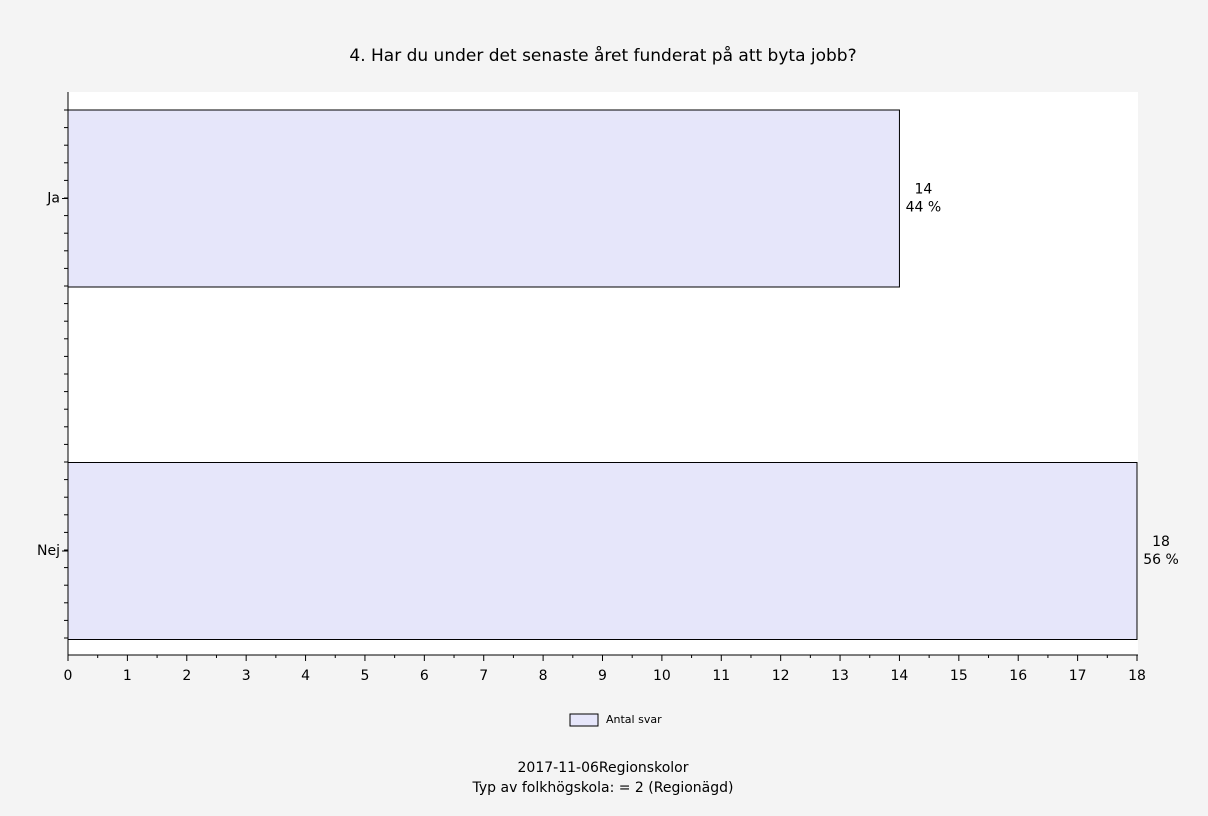 Image resolution: width=1208 pixels, height=816 pixels. What do you see at coordinates (634, 719) in the screenshot?
I see `legend-text: Antal svar` at bounding box center [634, 719].